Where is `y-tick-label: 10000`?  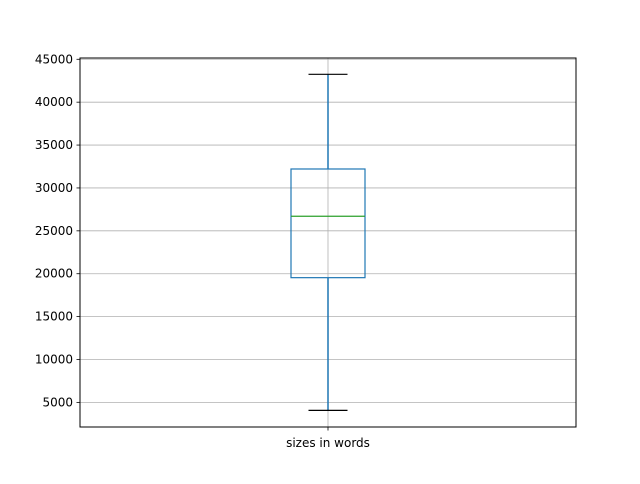 y-tick-label: 10000 is located at coordinates (54, 359).